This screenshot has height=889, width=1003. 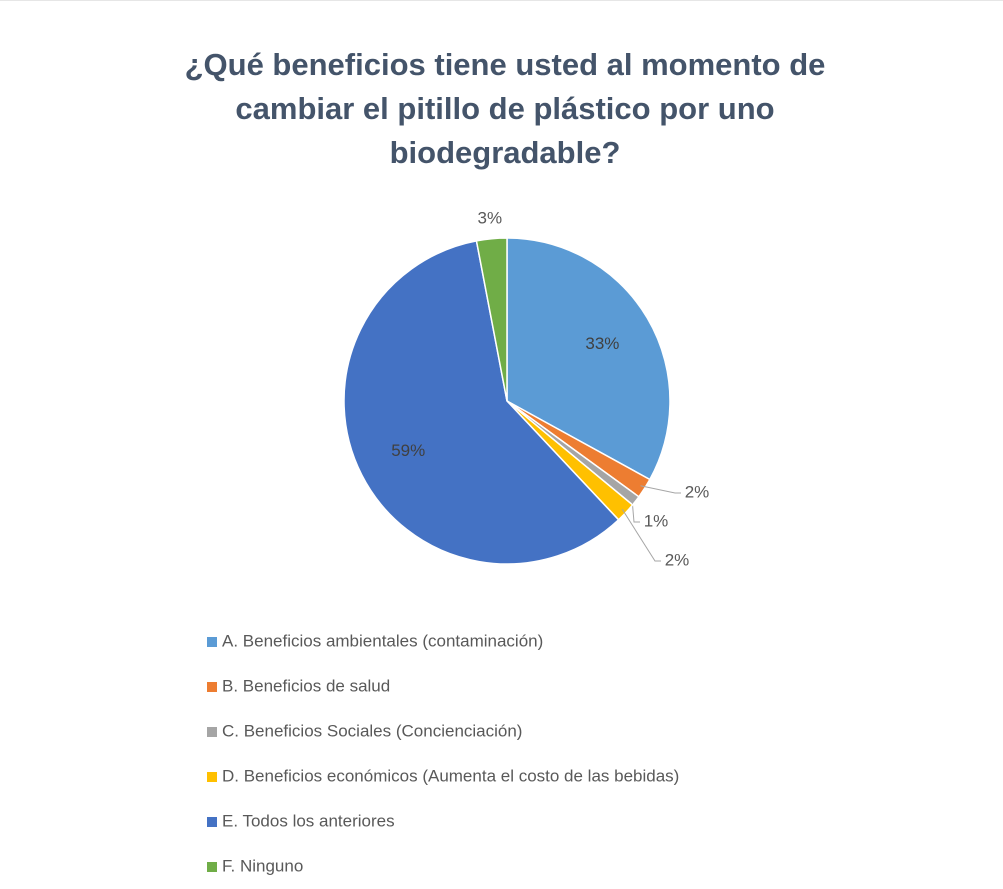 I want to click on data-label: 3%, so click(x=489, y=217).